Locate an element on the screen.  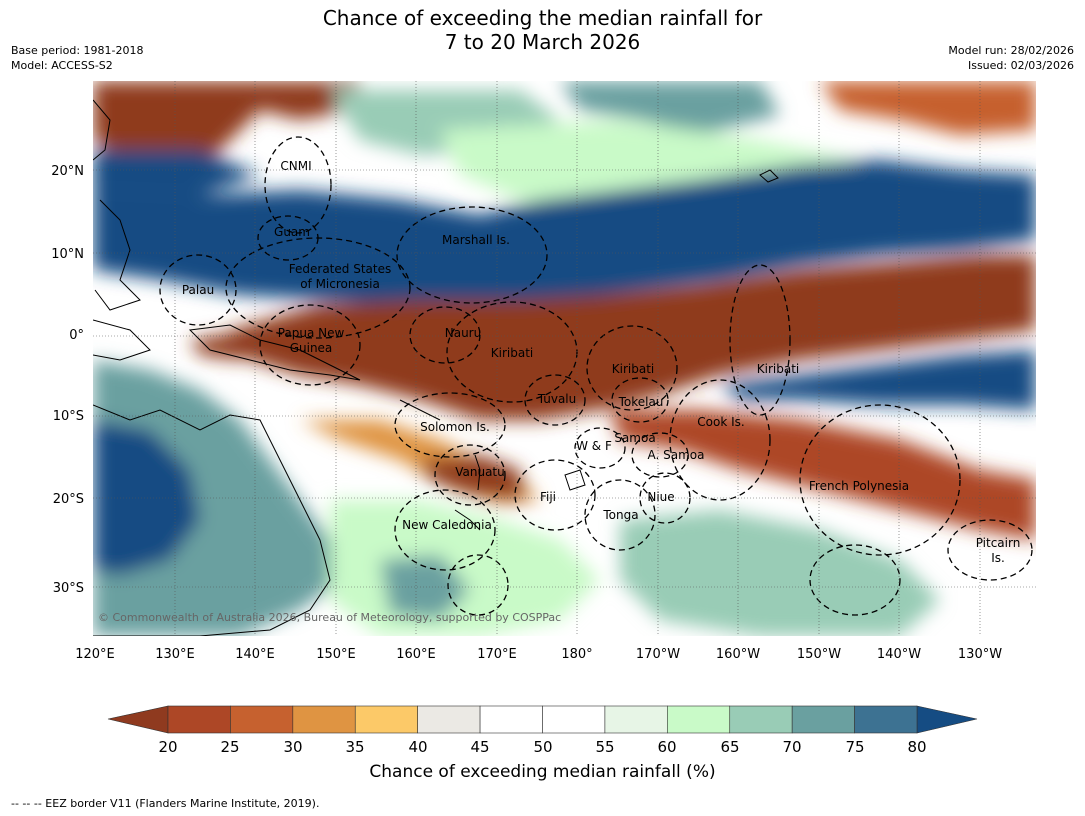
colorbar-tick: 50 is located at coordinates (542, 747).